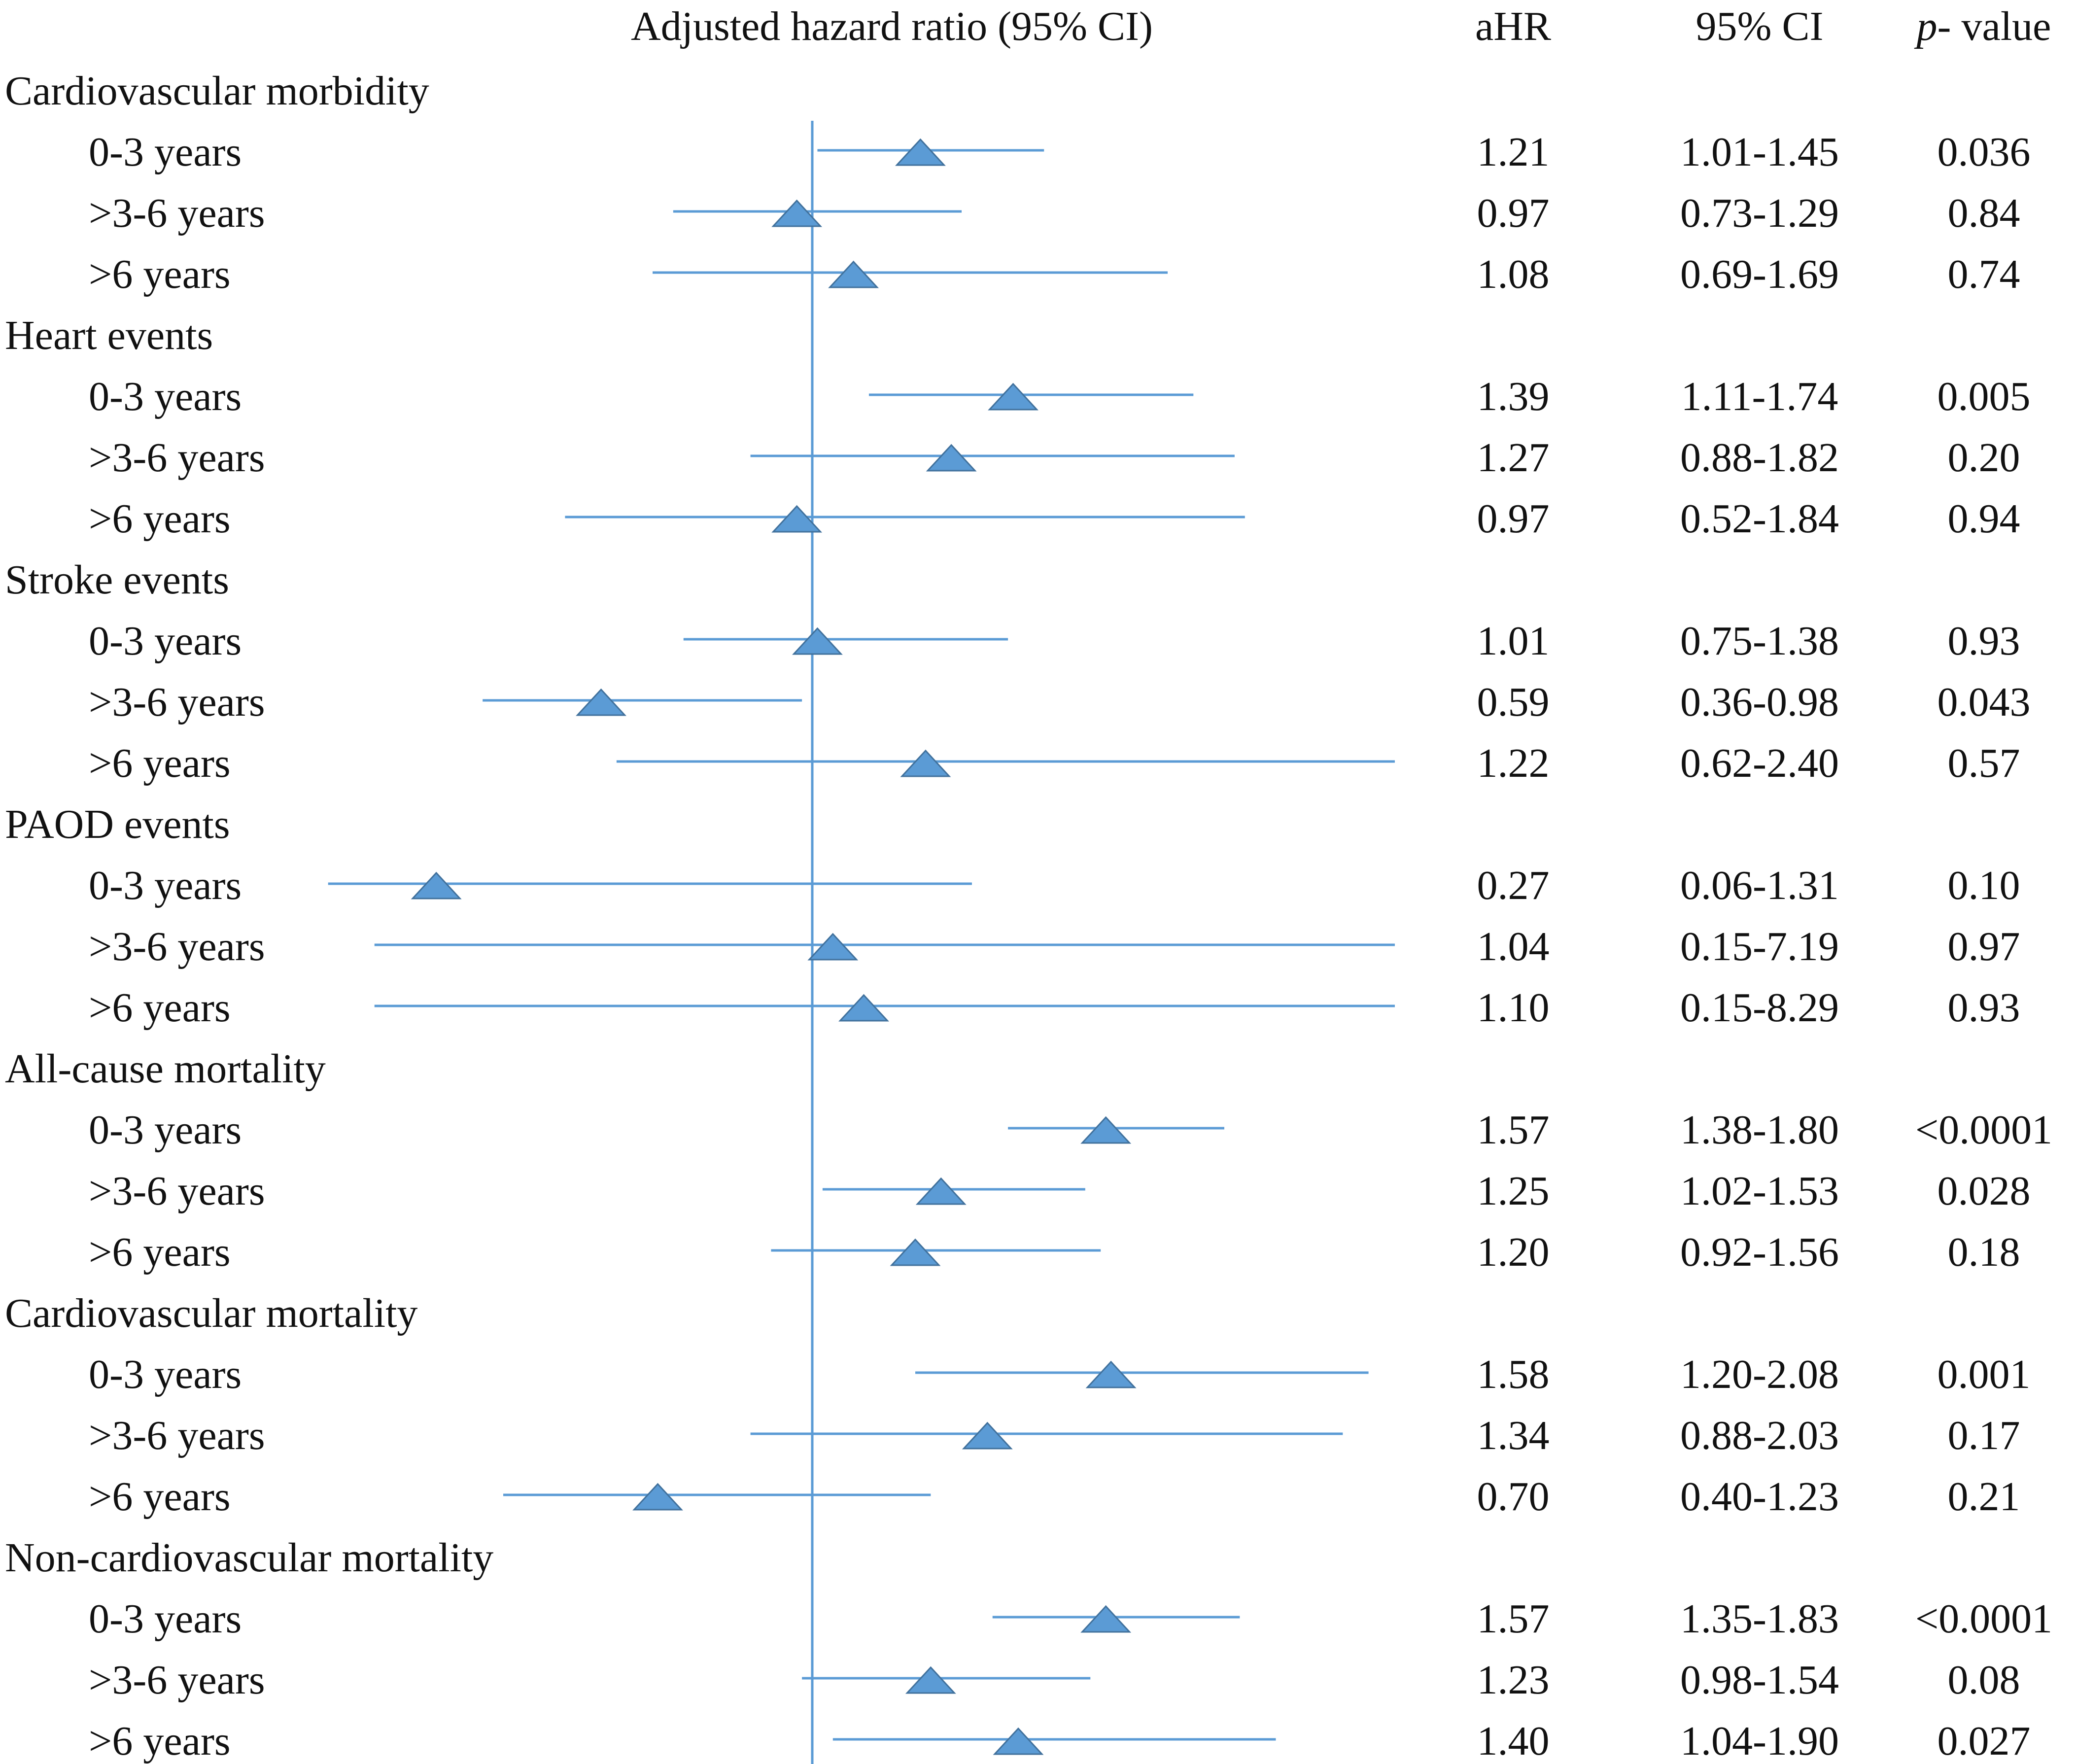 The height and width of the screenshot is (1764, 2076). I want to click on ci-value: 1.38-1.80, so click(1759, 1130).